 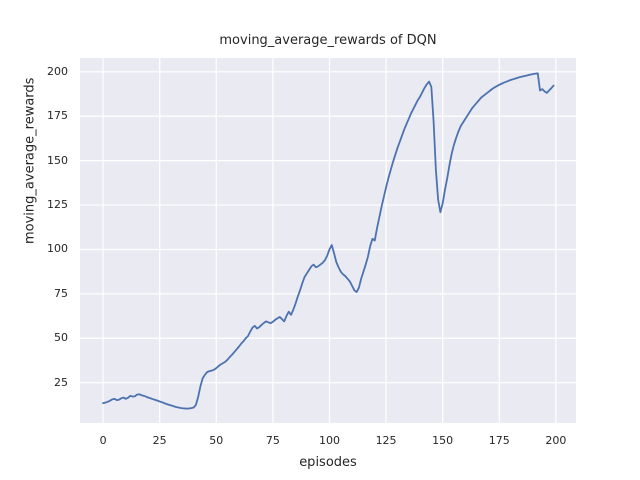 What do you see at coordinates (386, 440) in the screenshot?
I see `x-tick-label: 125` at bounding box center [386, 440].